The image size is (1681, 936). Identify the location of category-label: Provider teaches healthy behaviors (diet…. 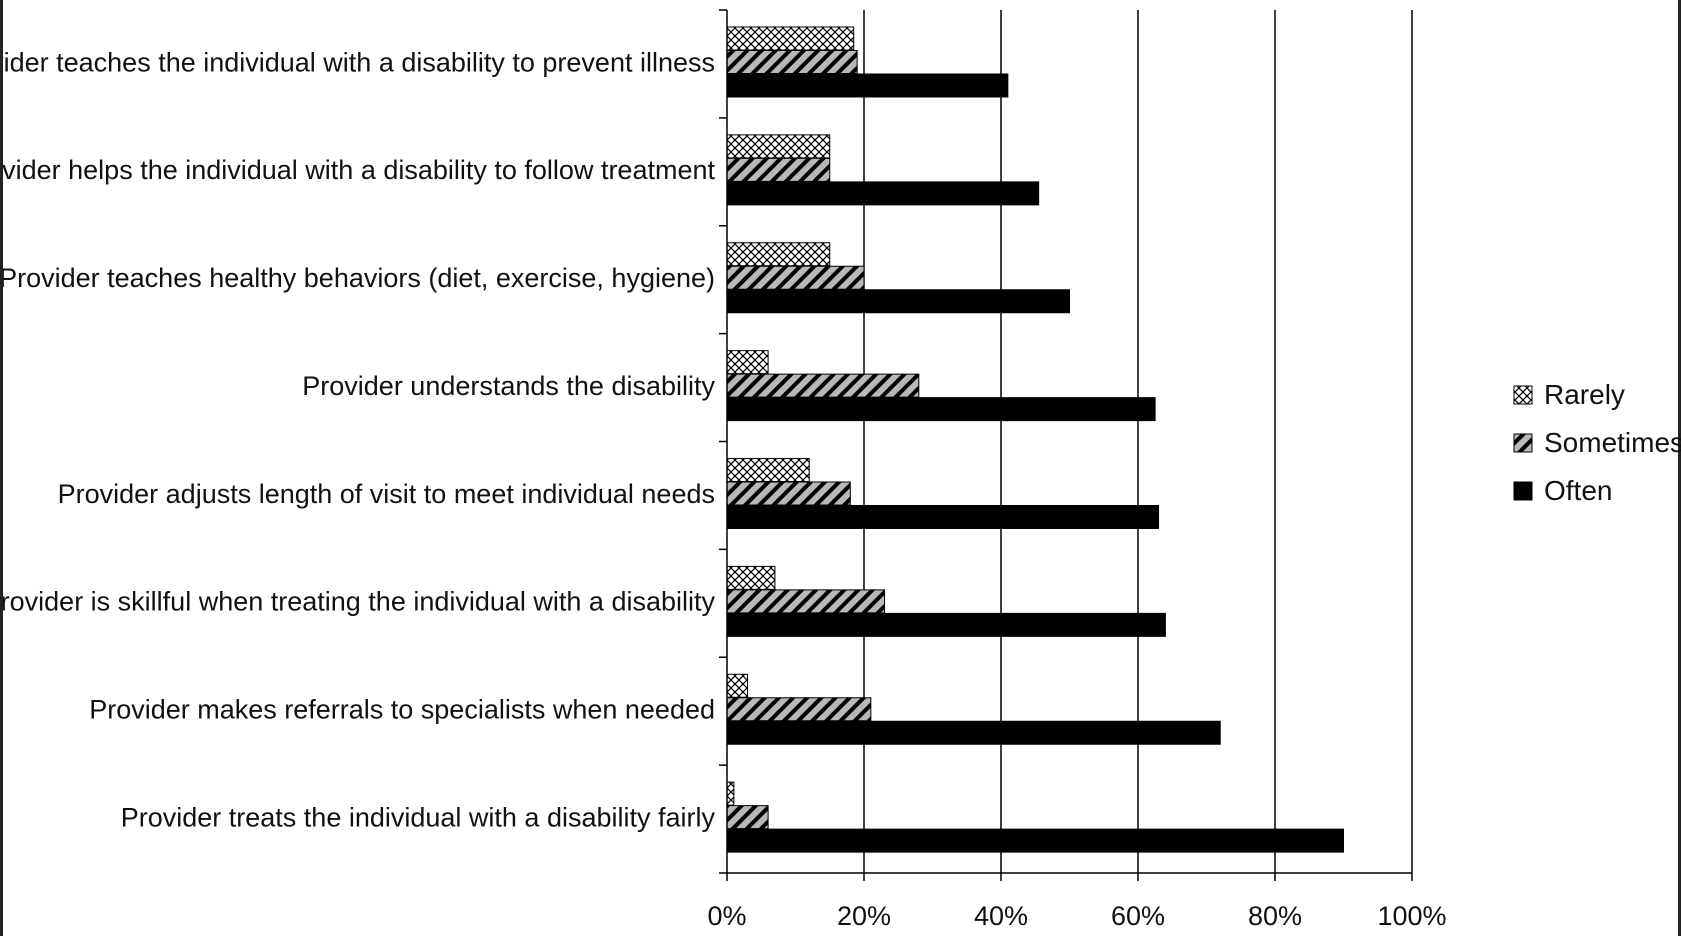
(359, 278).